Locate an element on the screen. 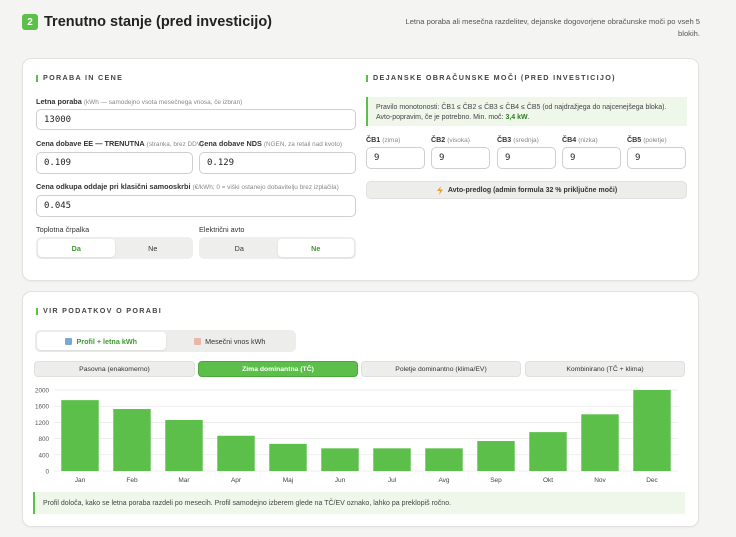  cb5-input: 9 is located at coordinates (656, 158).